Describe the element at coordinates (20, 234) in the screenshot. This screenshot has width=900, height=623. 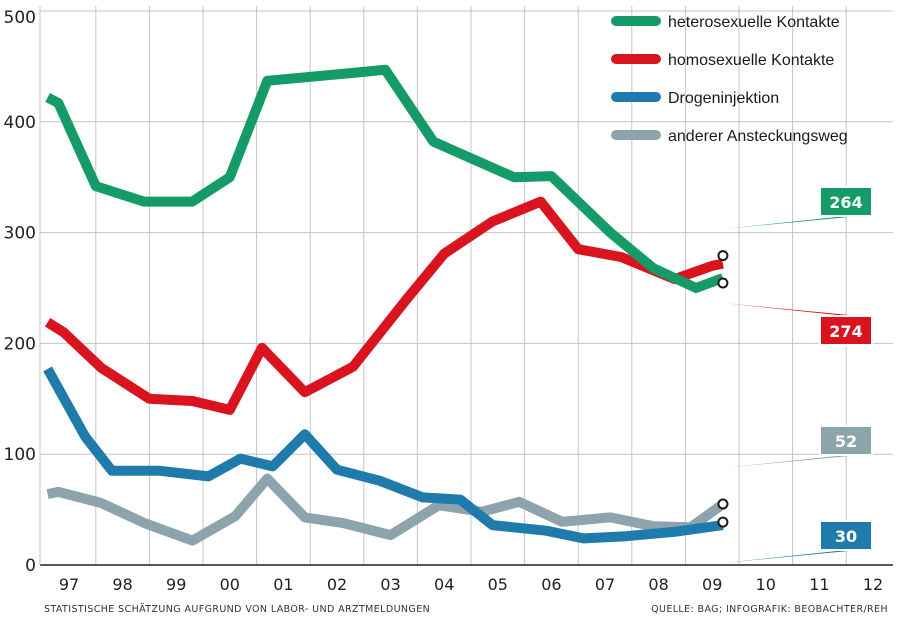
I see `y-tick-label: 300` at that location.